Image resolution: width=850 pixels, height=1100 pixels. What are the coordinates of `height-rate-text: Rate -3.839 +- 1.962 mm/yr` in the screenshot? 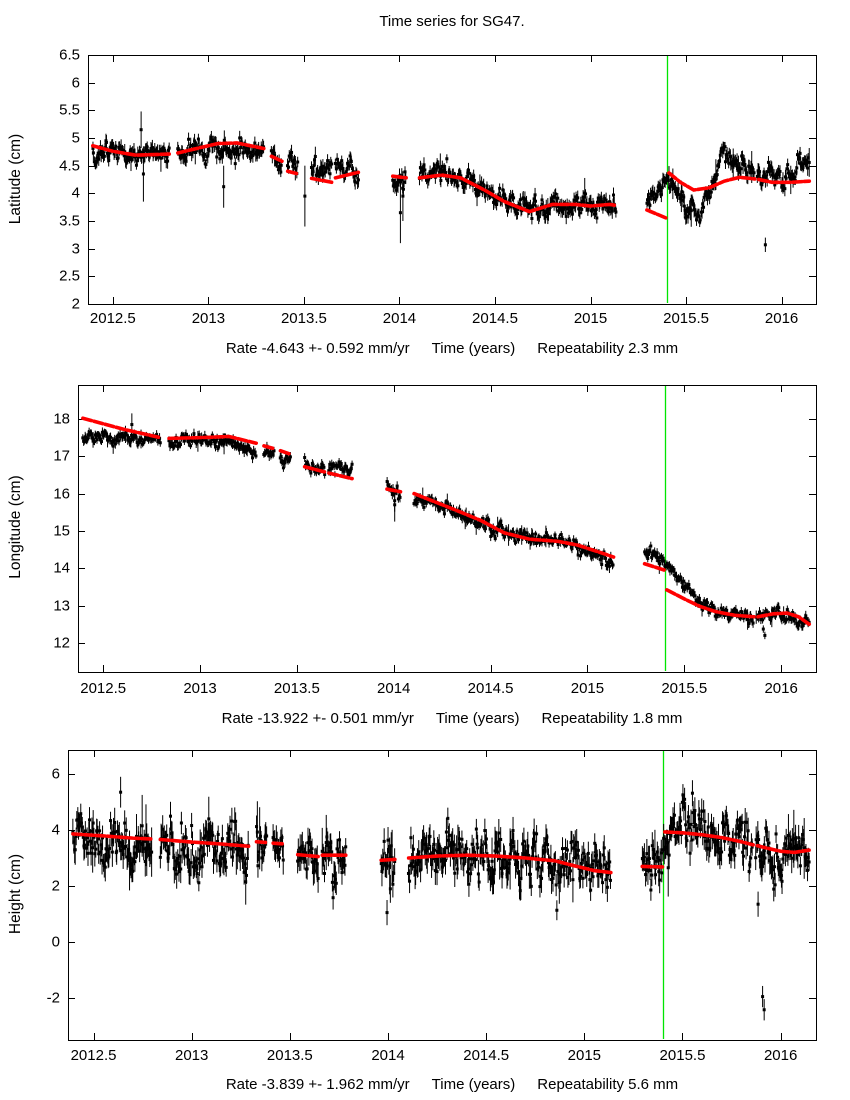 It's located at (317, 1084).